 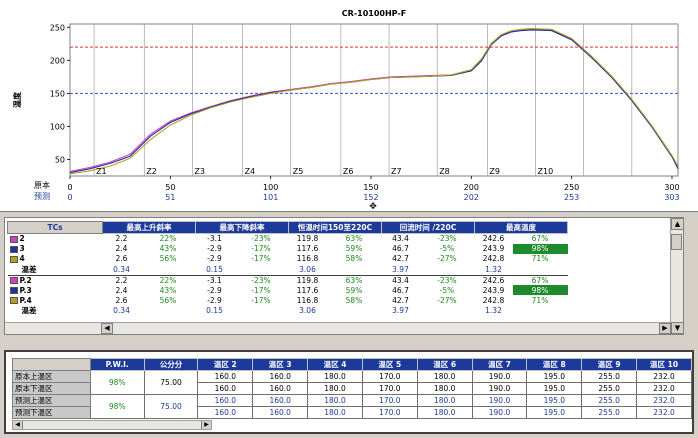 I want to click on zone-label: Z4, so click(x=250, y=171).